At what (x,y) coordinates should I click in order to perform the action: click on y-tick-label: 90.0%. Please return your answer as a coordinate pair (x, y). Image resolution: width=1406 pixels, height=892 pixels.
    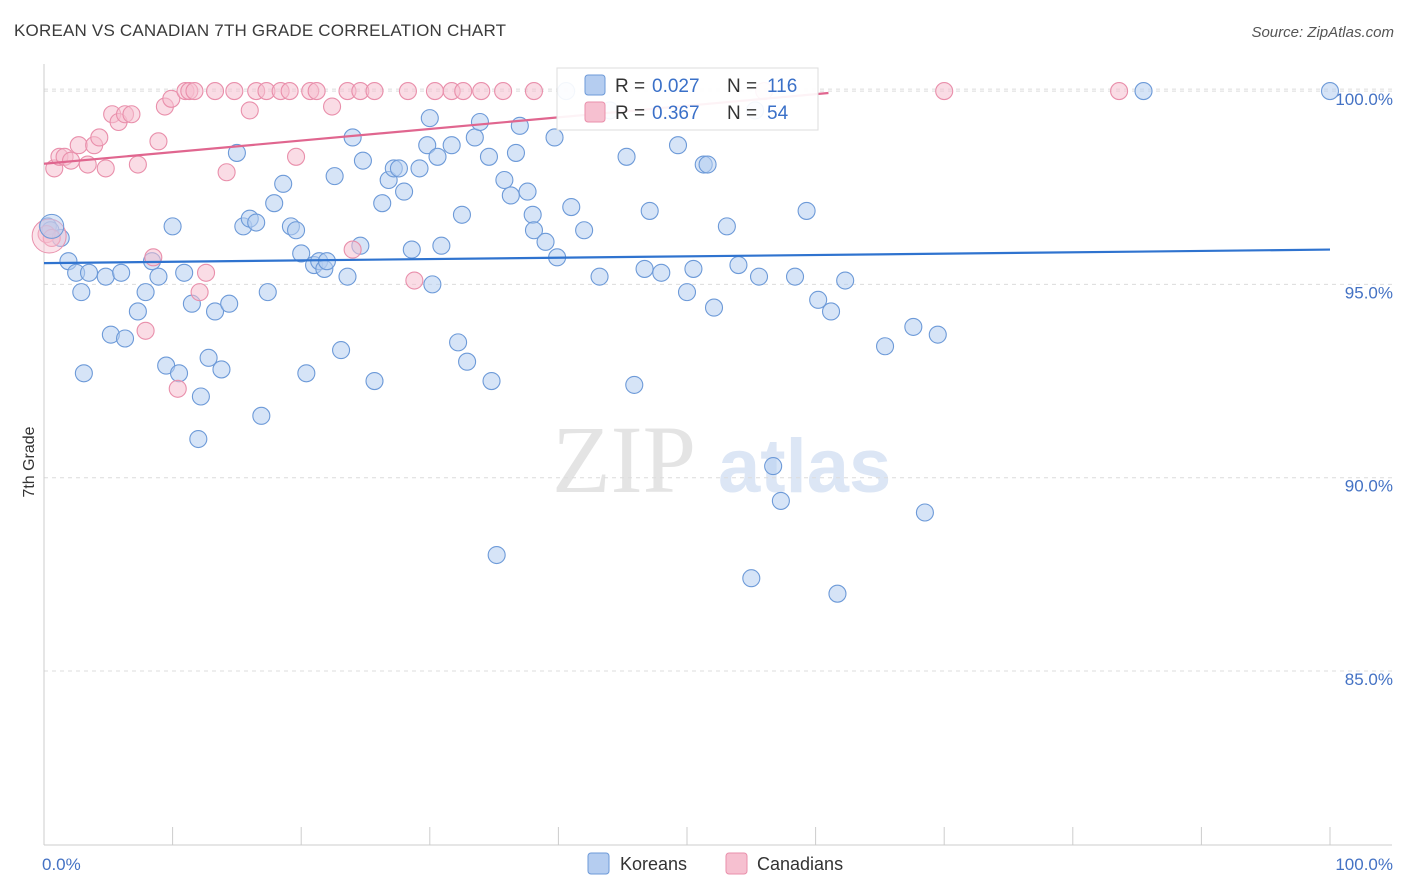
    Looking at the image, I should click on (1369, 486).